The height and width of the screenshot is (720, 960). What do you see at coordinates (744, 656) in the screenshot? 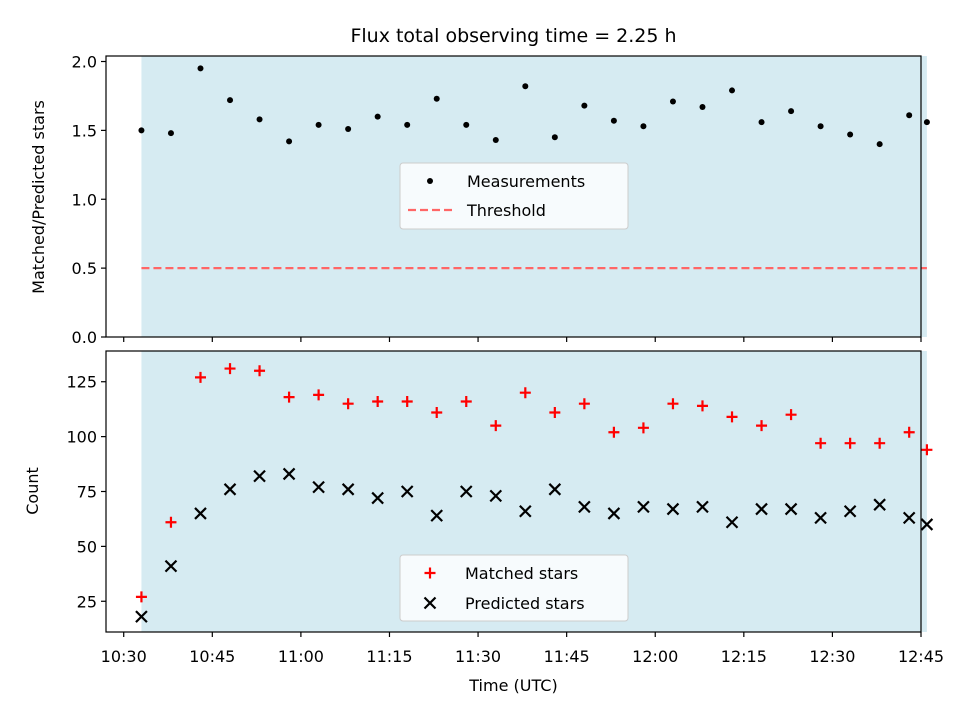
I see `x-tick-label: 12:15` at bounding box center [744, 656].